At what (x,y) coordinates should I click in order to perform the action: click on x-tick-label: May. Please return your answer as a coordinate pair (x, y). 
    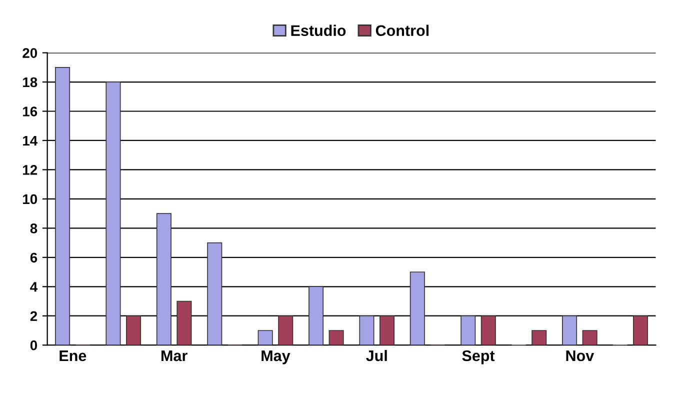
    Looking at the image, I should click on (276, 357).